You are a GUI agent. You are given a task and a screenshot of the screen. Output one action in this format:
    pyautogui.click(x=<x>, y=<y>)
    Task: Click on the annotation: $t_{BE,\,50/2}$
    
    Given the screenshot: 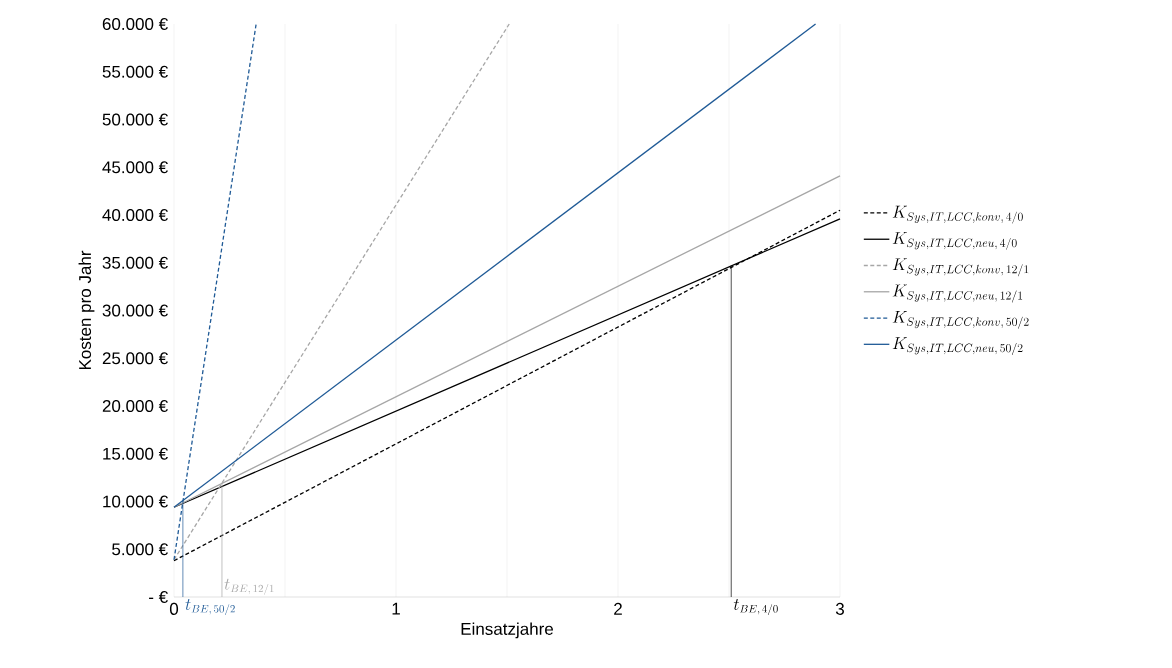 What is the action you would take?
    pyautogui.click(x=210, y=607)
    